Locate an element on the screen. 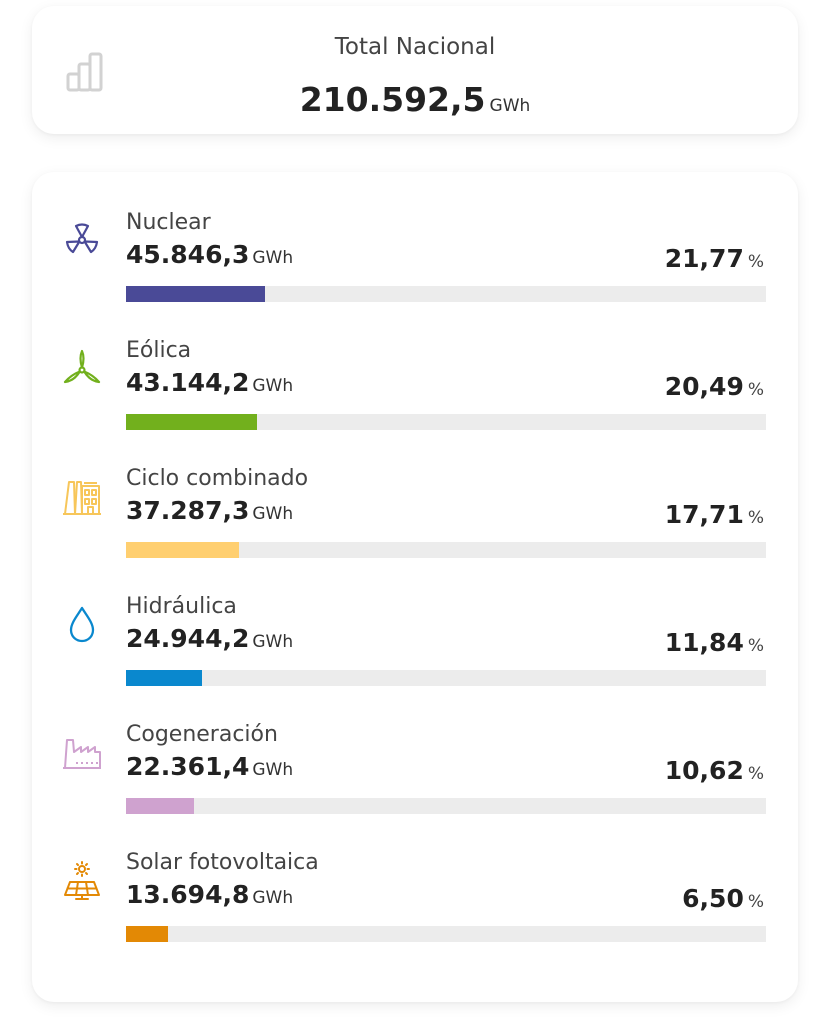 The height and width of the screenshot is (1024, 830). item-value-line: 22.361,4 GWh is located at coordinates (209, 766).